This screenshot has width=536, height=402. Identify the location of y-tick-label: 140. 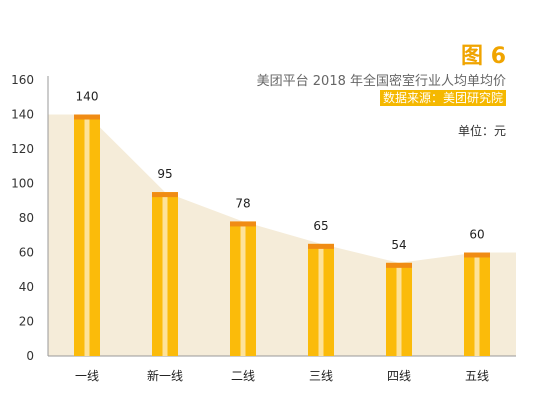
(22, 115).